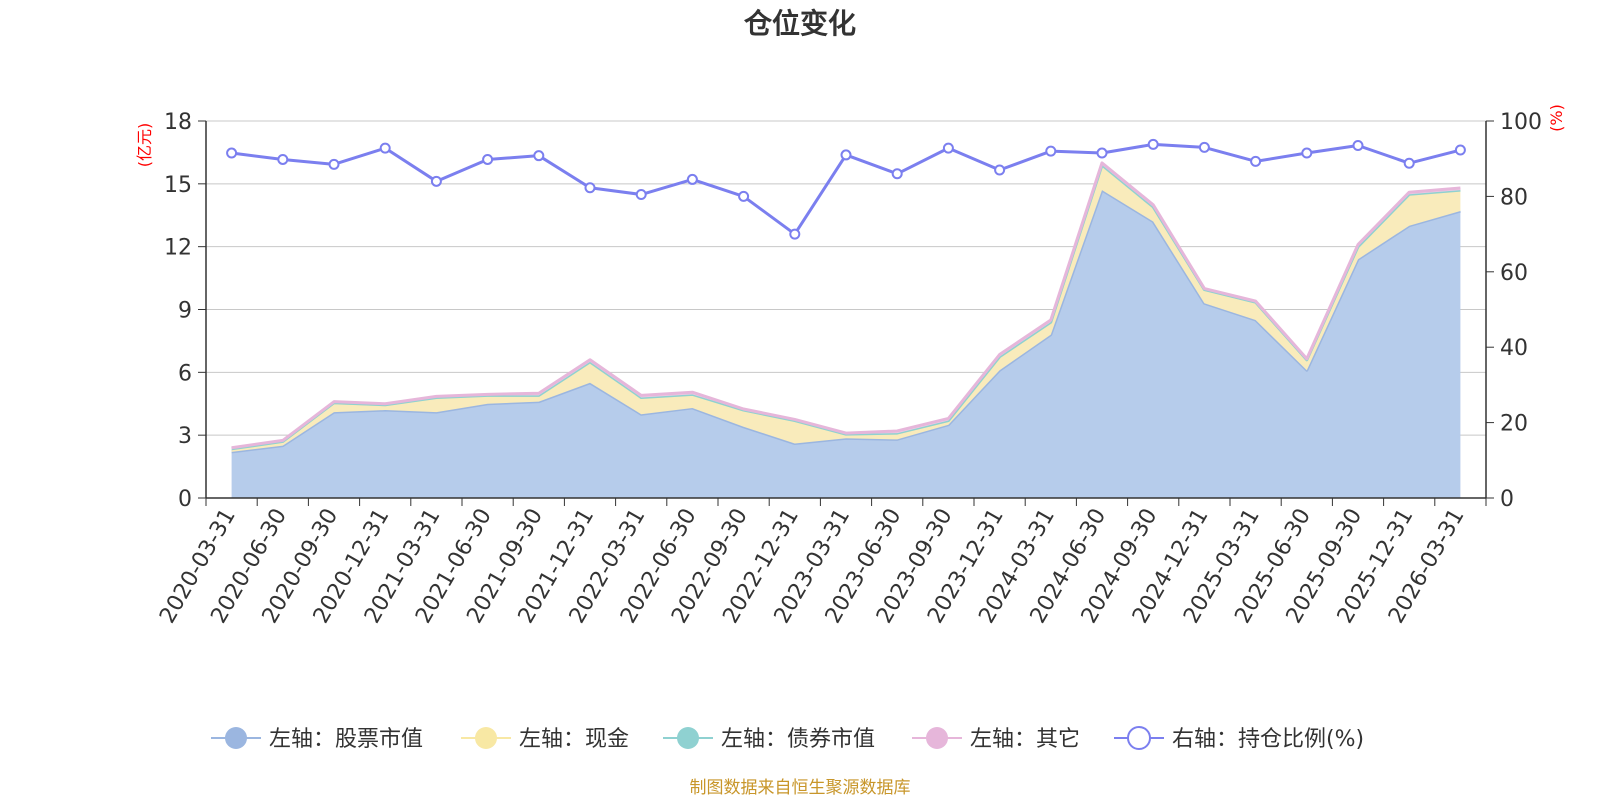  I want to click on left-axis-tick-label: 18, so click(178, 122).